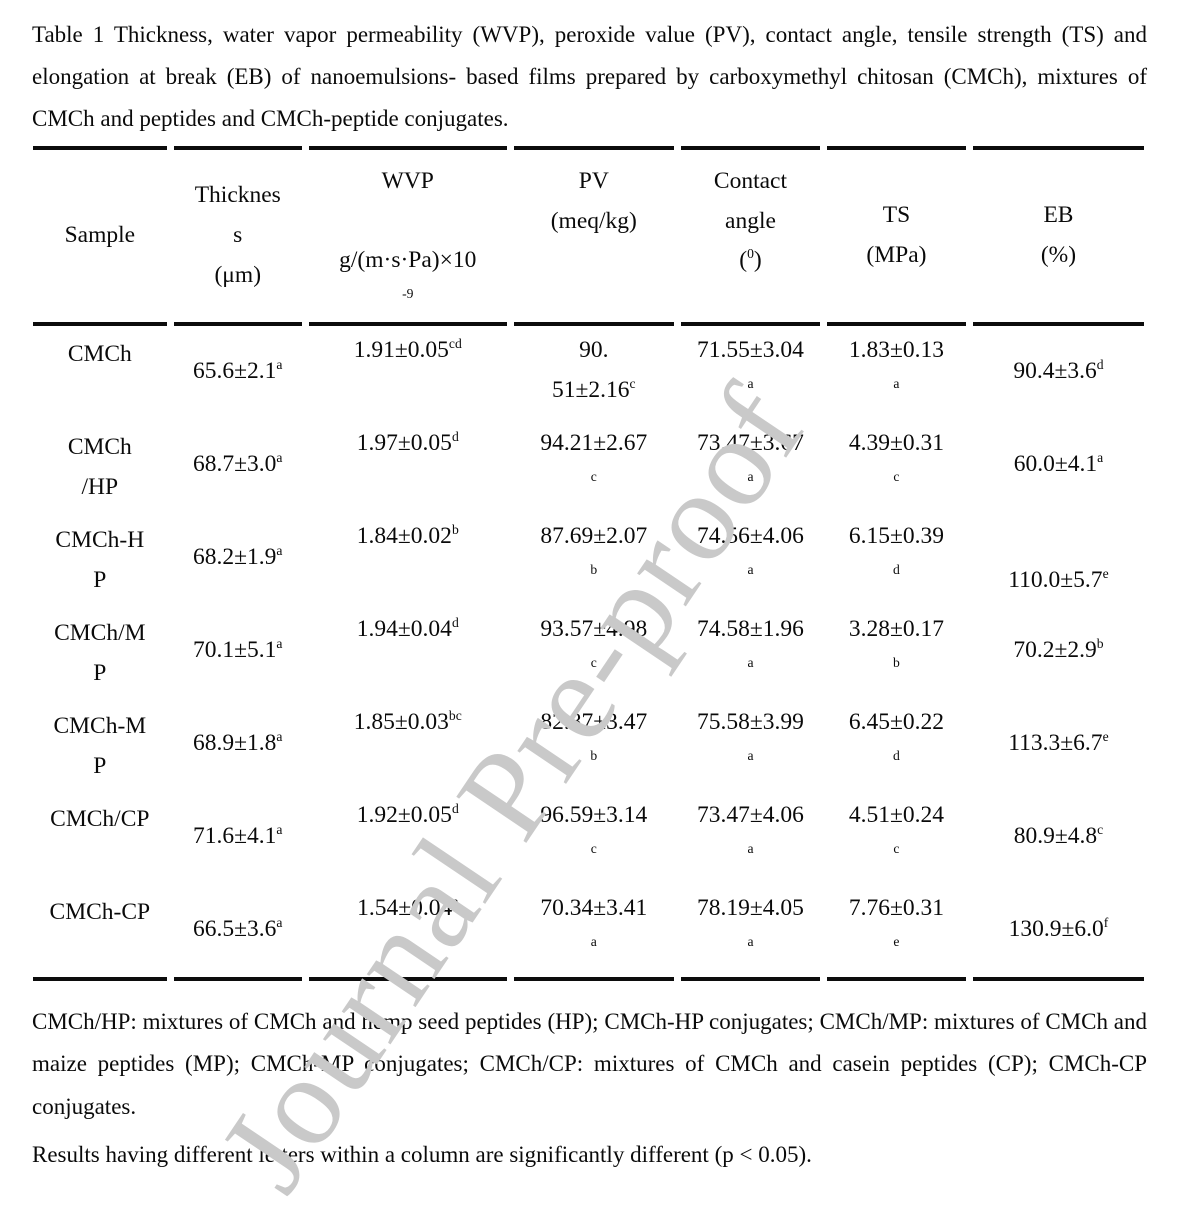  Describe the element at coordinates (896, 932) in the screenshot. I see `cell-ts: 7.76±0.31 e` at that location.